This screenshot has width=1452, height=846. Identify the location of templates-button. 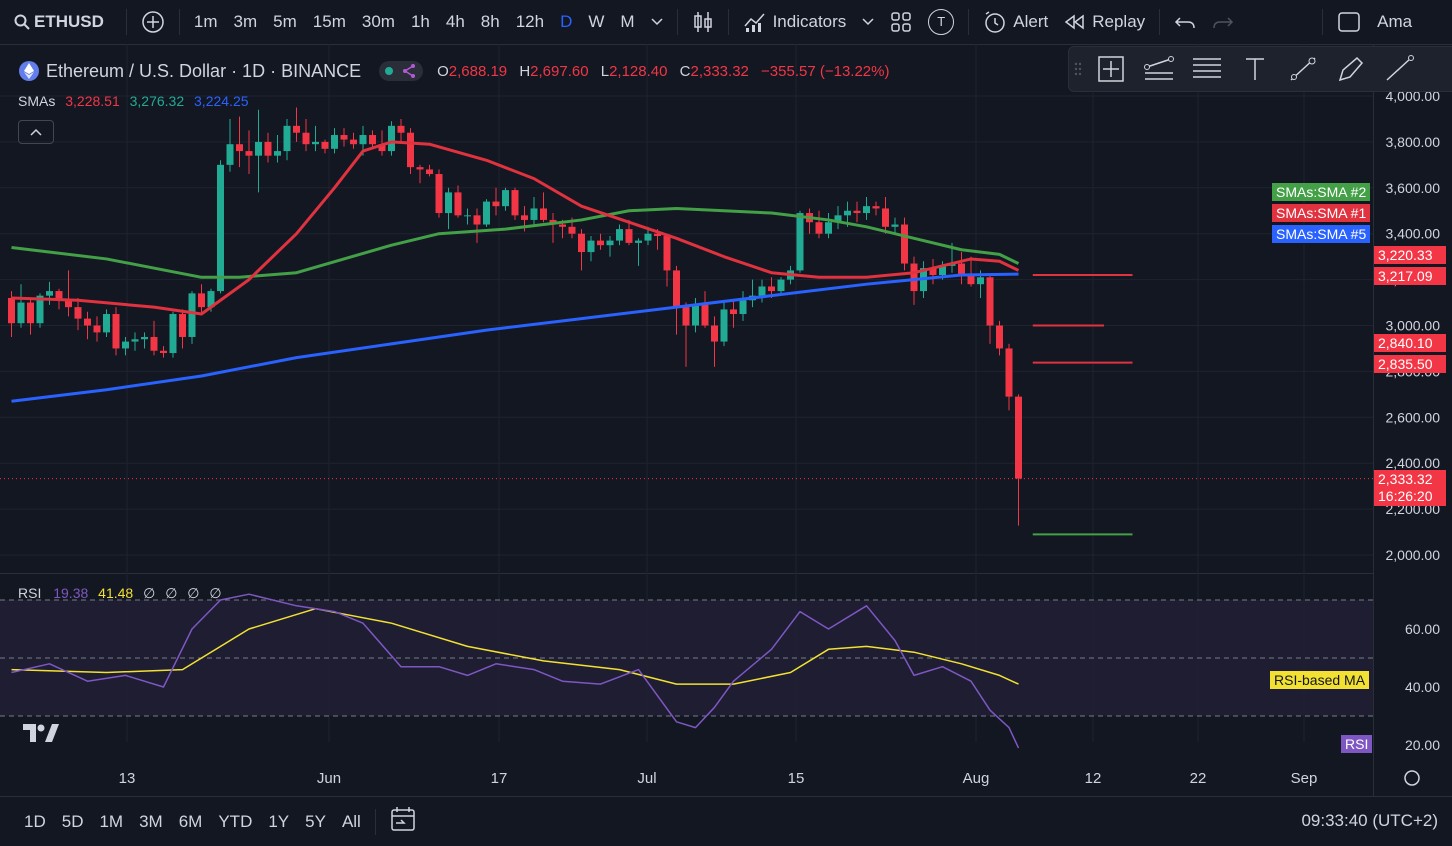
(901, 22).